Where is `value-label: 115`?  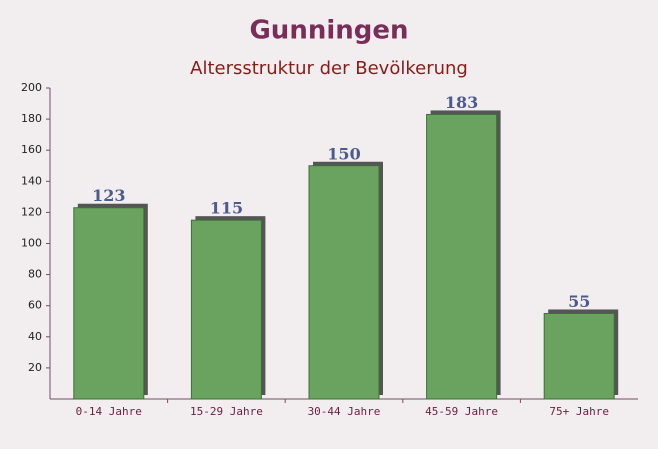 value-label: 115 is located at coordinates (226, 208).